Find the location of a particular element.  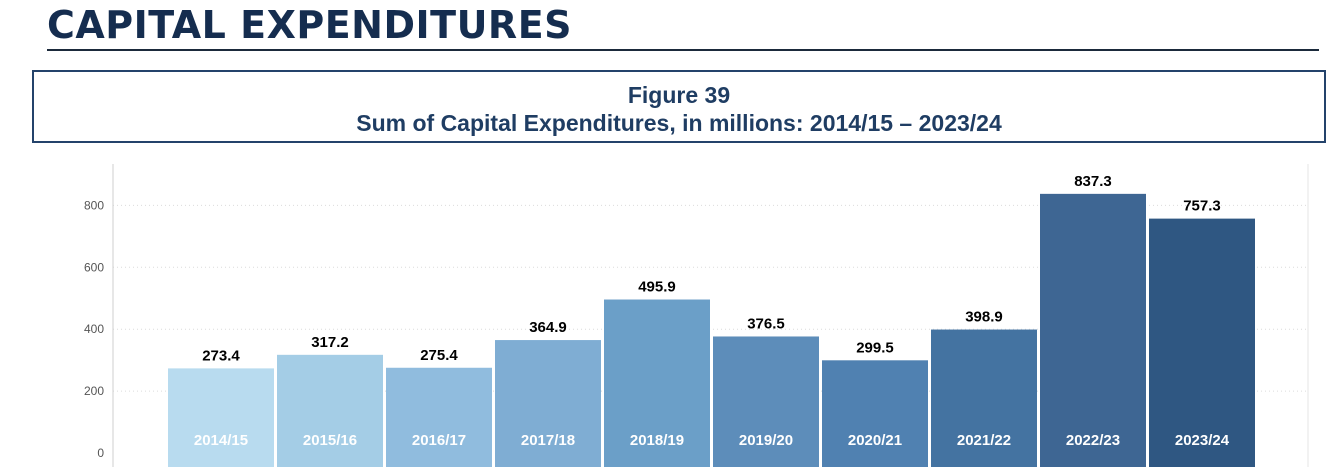

y-tick-label: 200 is located at coordinates (94, 391).